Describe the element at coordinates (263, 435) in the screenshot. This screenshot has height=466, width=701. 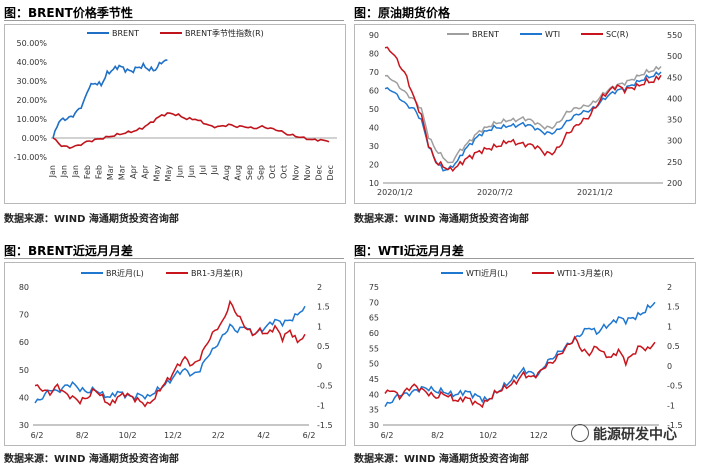
I see `x-tick-label: 4/2` at that location.